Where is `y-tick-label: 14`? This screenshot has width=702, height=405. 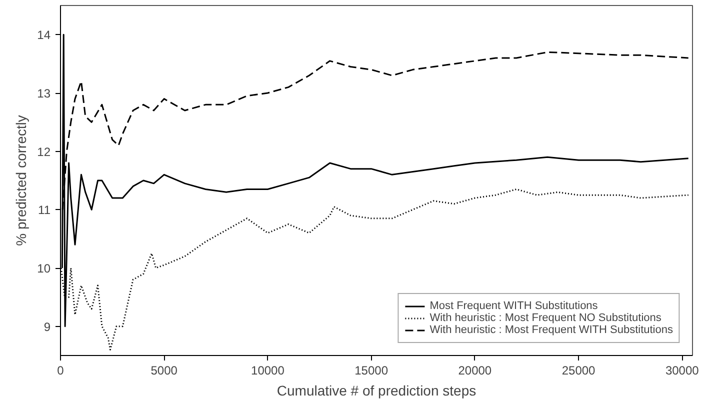
y-tick-label: 14 is located at coordinates (44, 35).